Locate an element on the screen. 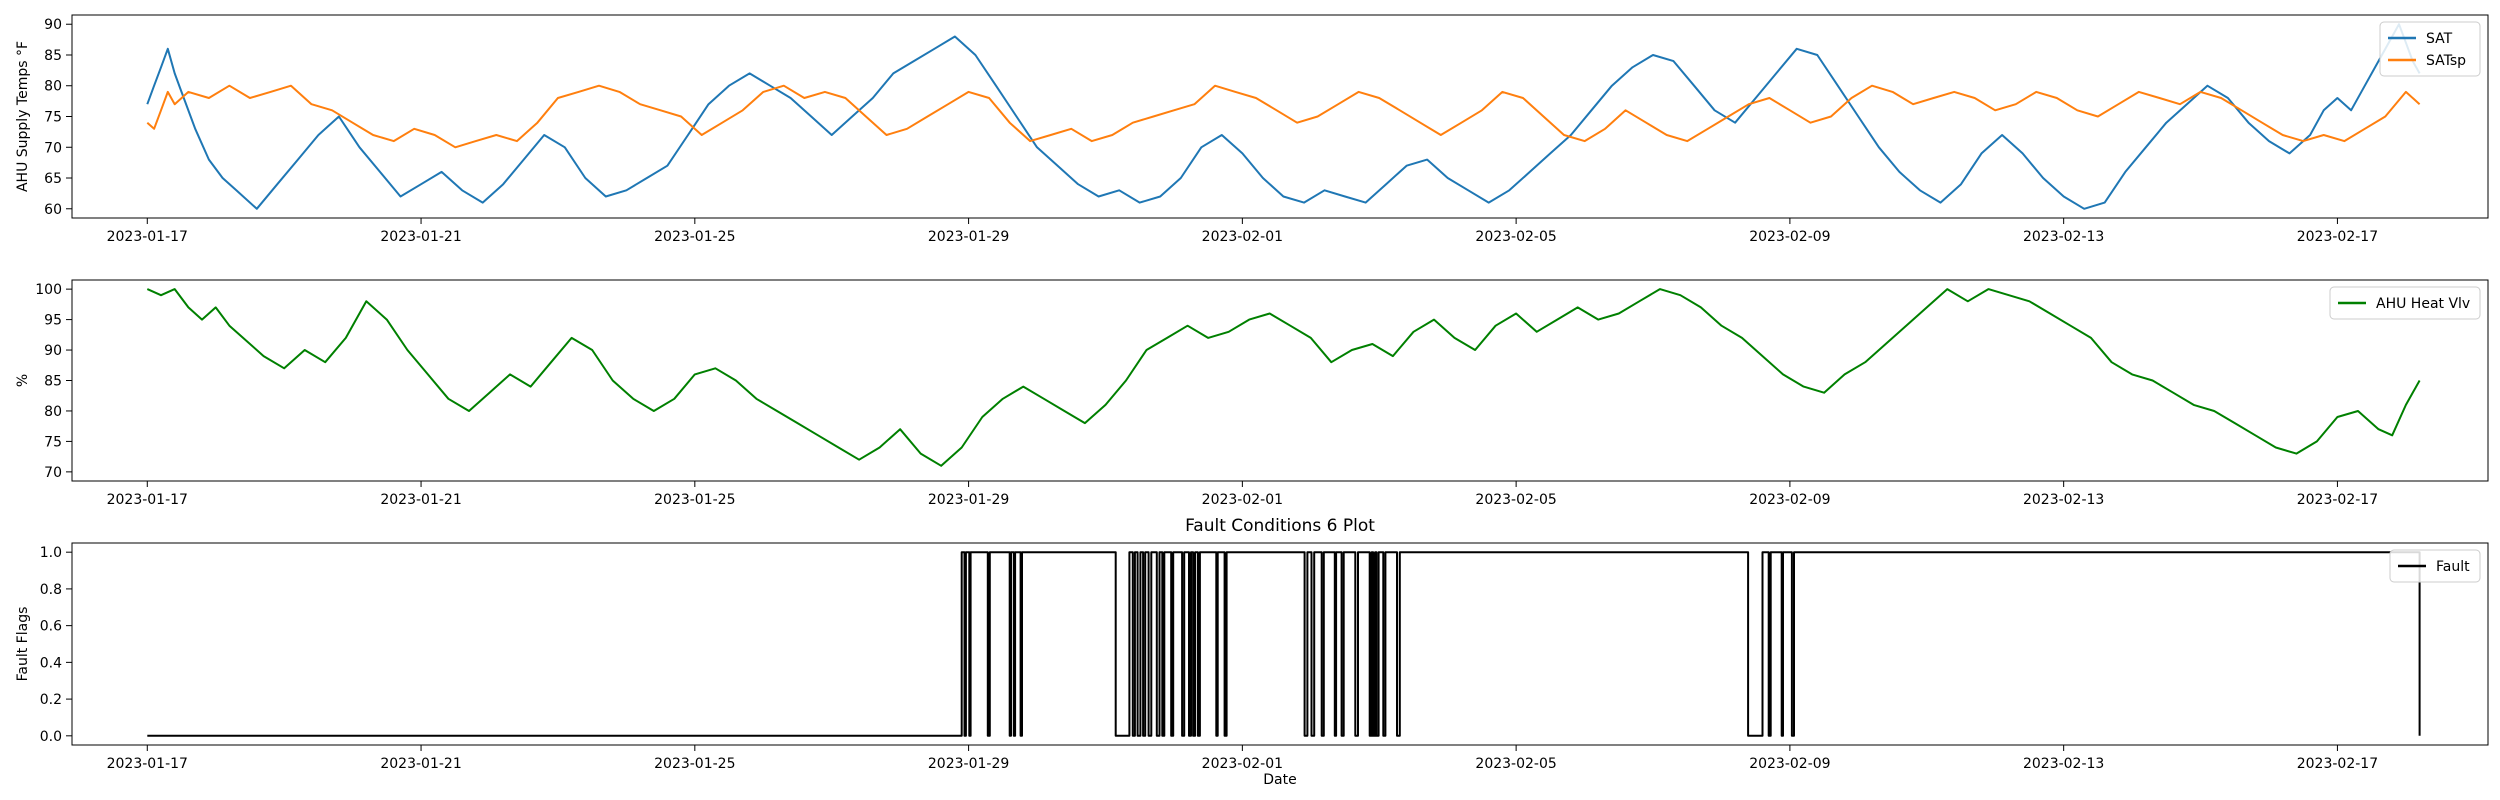 The width and height of the screenshot is (2500, 800). y-tick-label: 1.0 is located at coordinates (51, 553).